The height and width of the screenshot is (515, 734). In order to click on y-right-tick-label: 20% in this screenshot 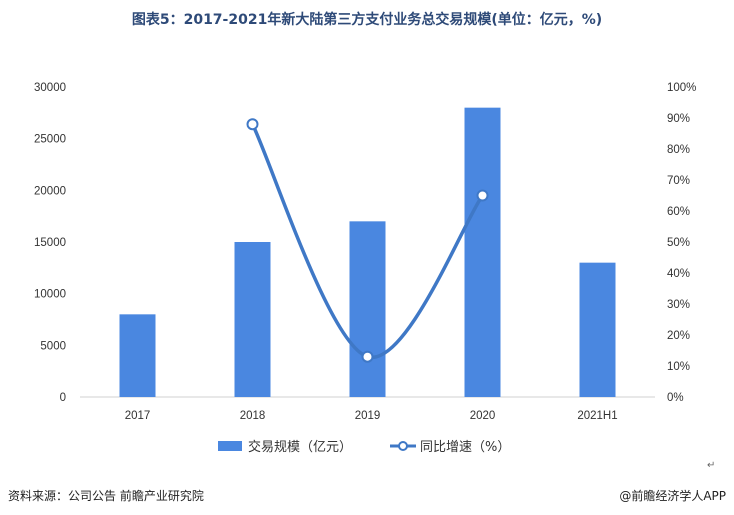, I will do `click(678, 336)`.